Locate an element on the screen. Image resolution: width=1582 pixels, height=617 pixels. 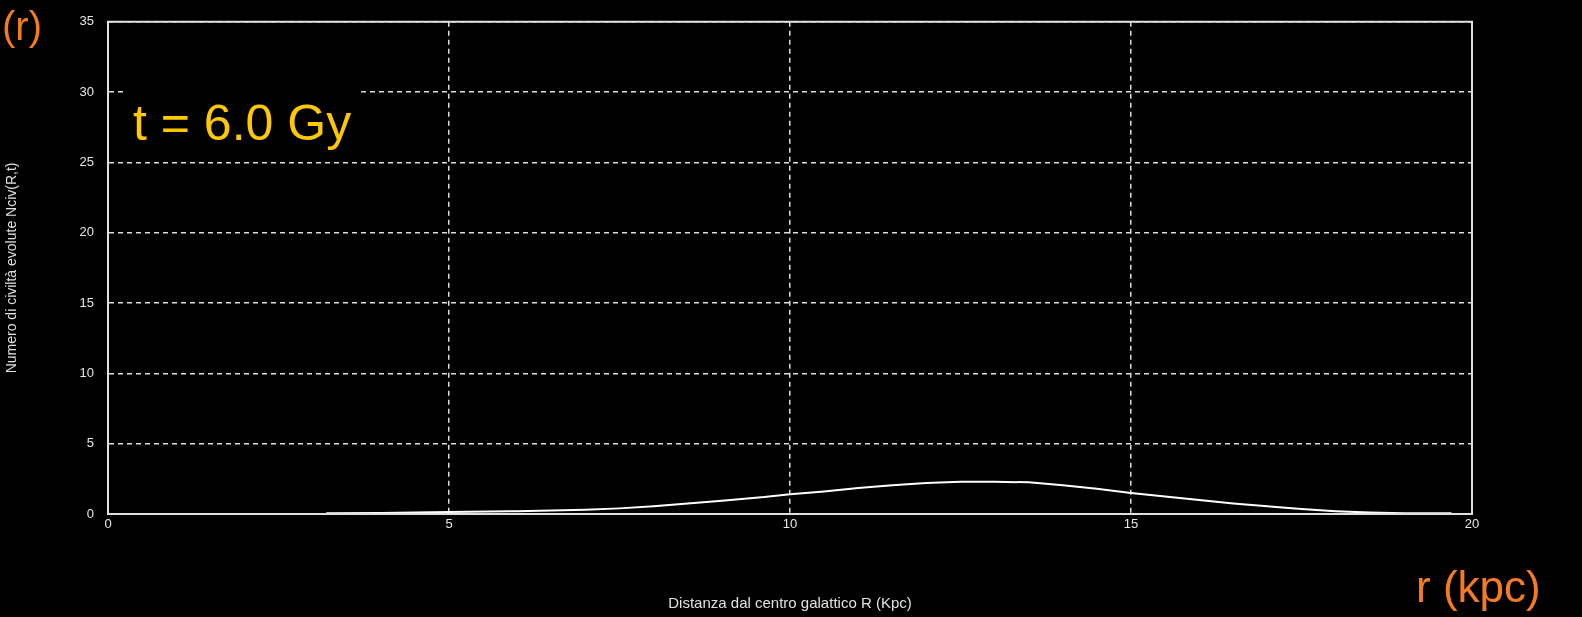
y-tick-label: 0 is located at coordinates (90, 513).